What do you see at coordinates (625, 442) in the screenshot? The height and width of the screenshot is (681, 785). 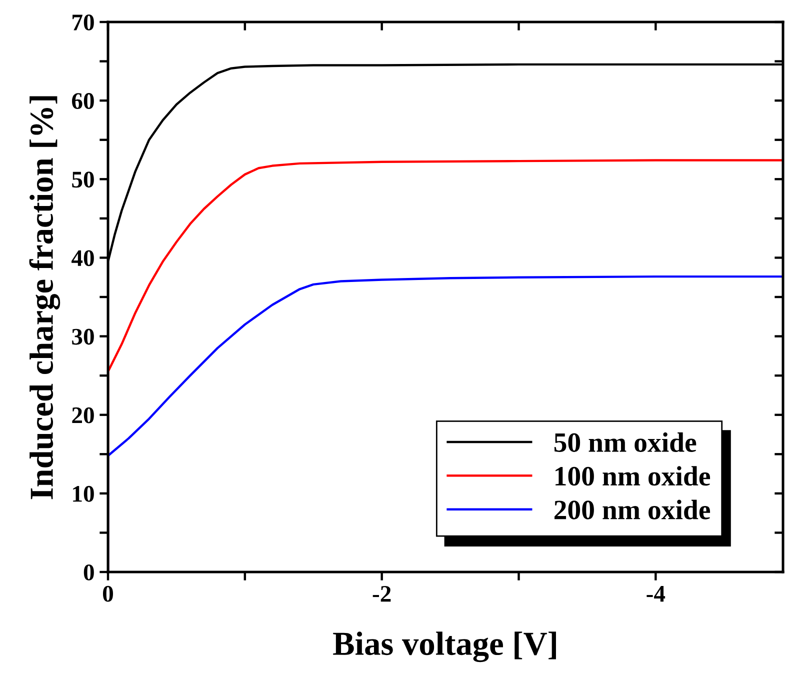 I see `legend-label: 50 nm oxide` at bounding box center [625, 442].